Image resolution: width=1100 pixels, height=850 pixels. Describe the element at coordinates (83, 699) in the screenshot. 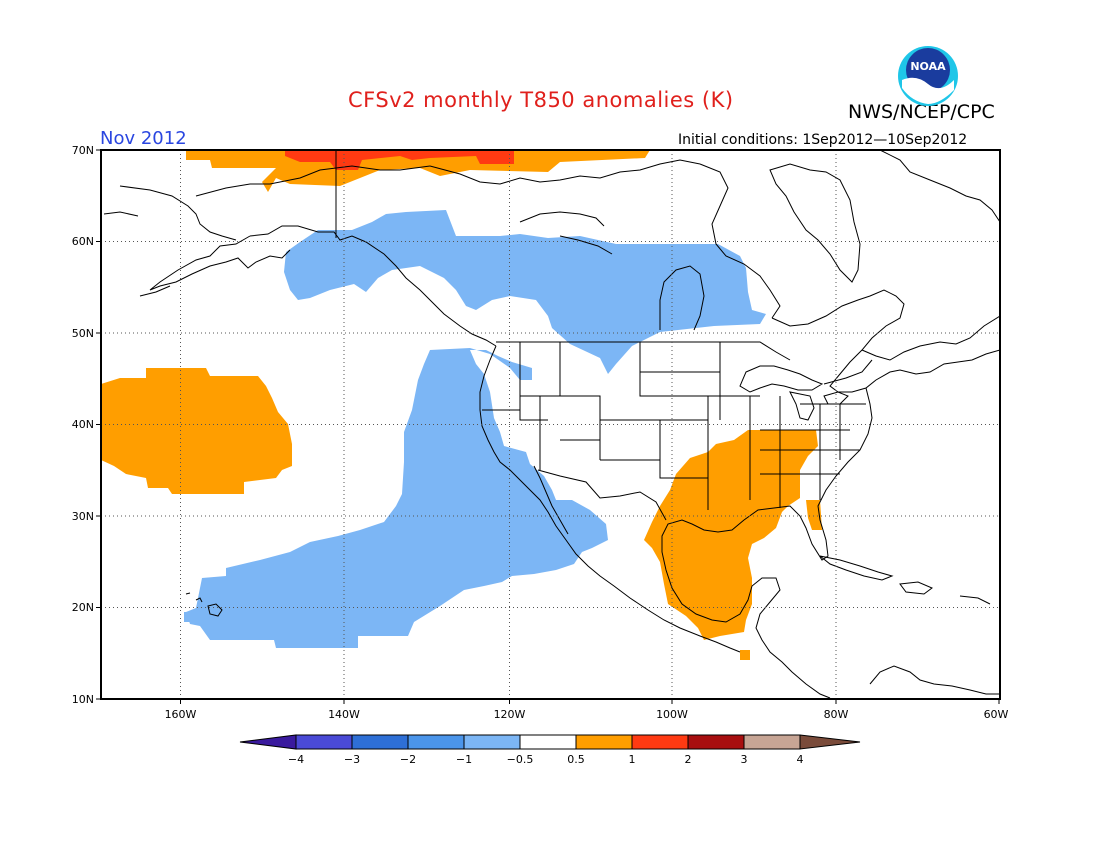

I see `lat-label-10n: 10N` at that location.